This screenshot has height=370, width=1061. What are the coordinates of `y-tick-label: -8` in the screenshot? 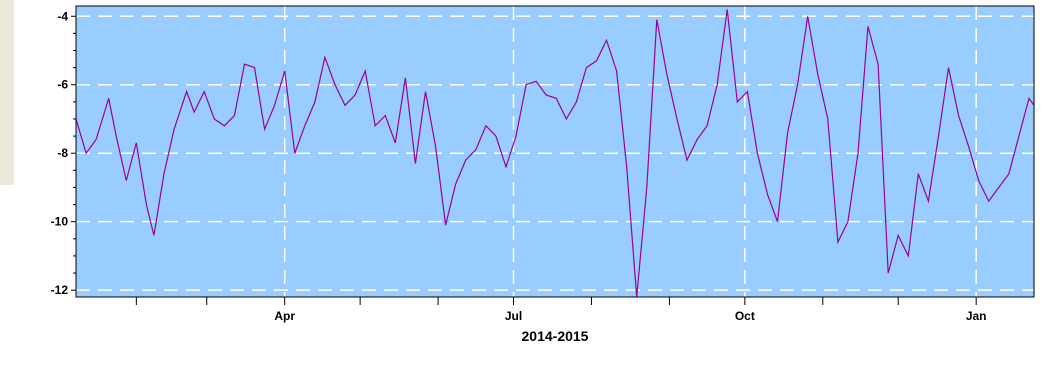 It's located at (62, 153).